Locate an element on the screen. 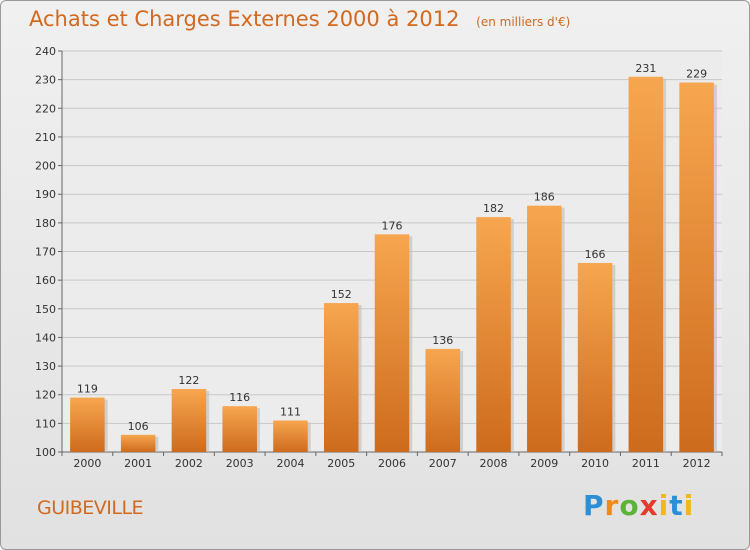  logo-letter: x is located at coordinates (649, 505).